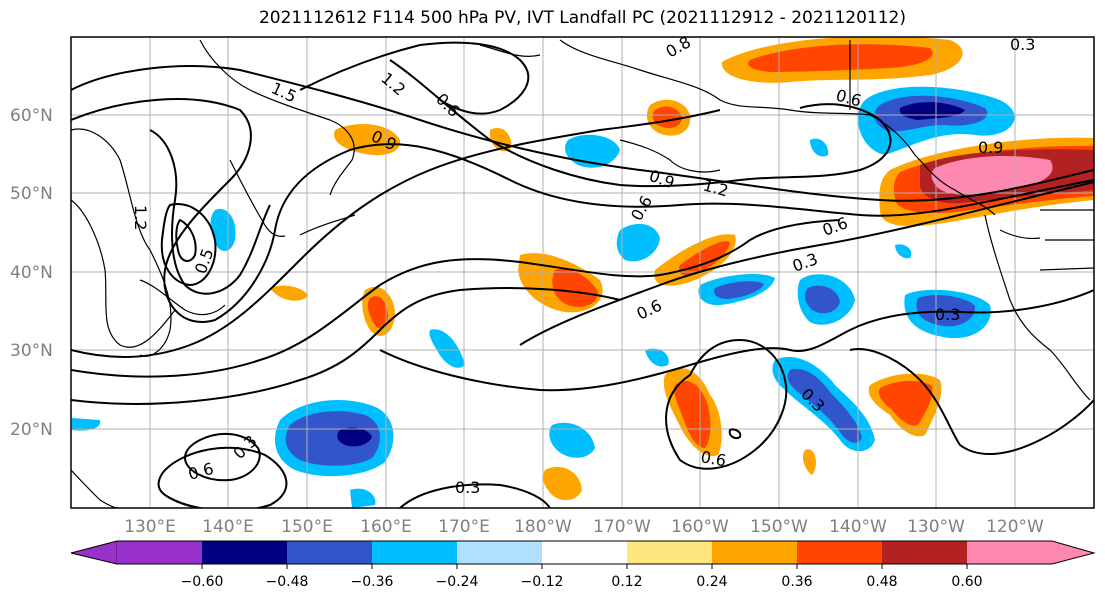 The height and width of the screenshot is (601, 1105). I want to click on lat-label-50n: 50°N, so click(31, 194).